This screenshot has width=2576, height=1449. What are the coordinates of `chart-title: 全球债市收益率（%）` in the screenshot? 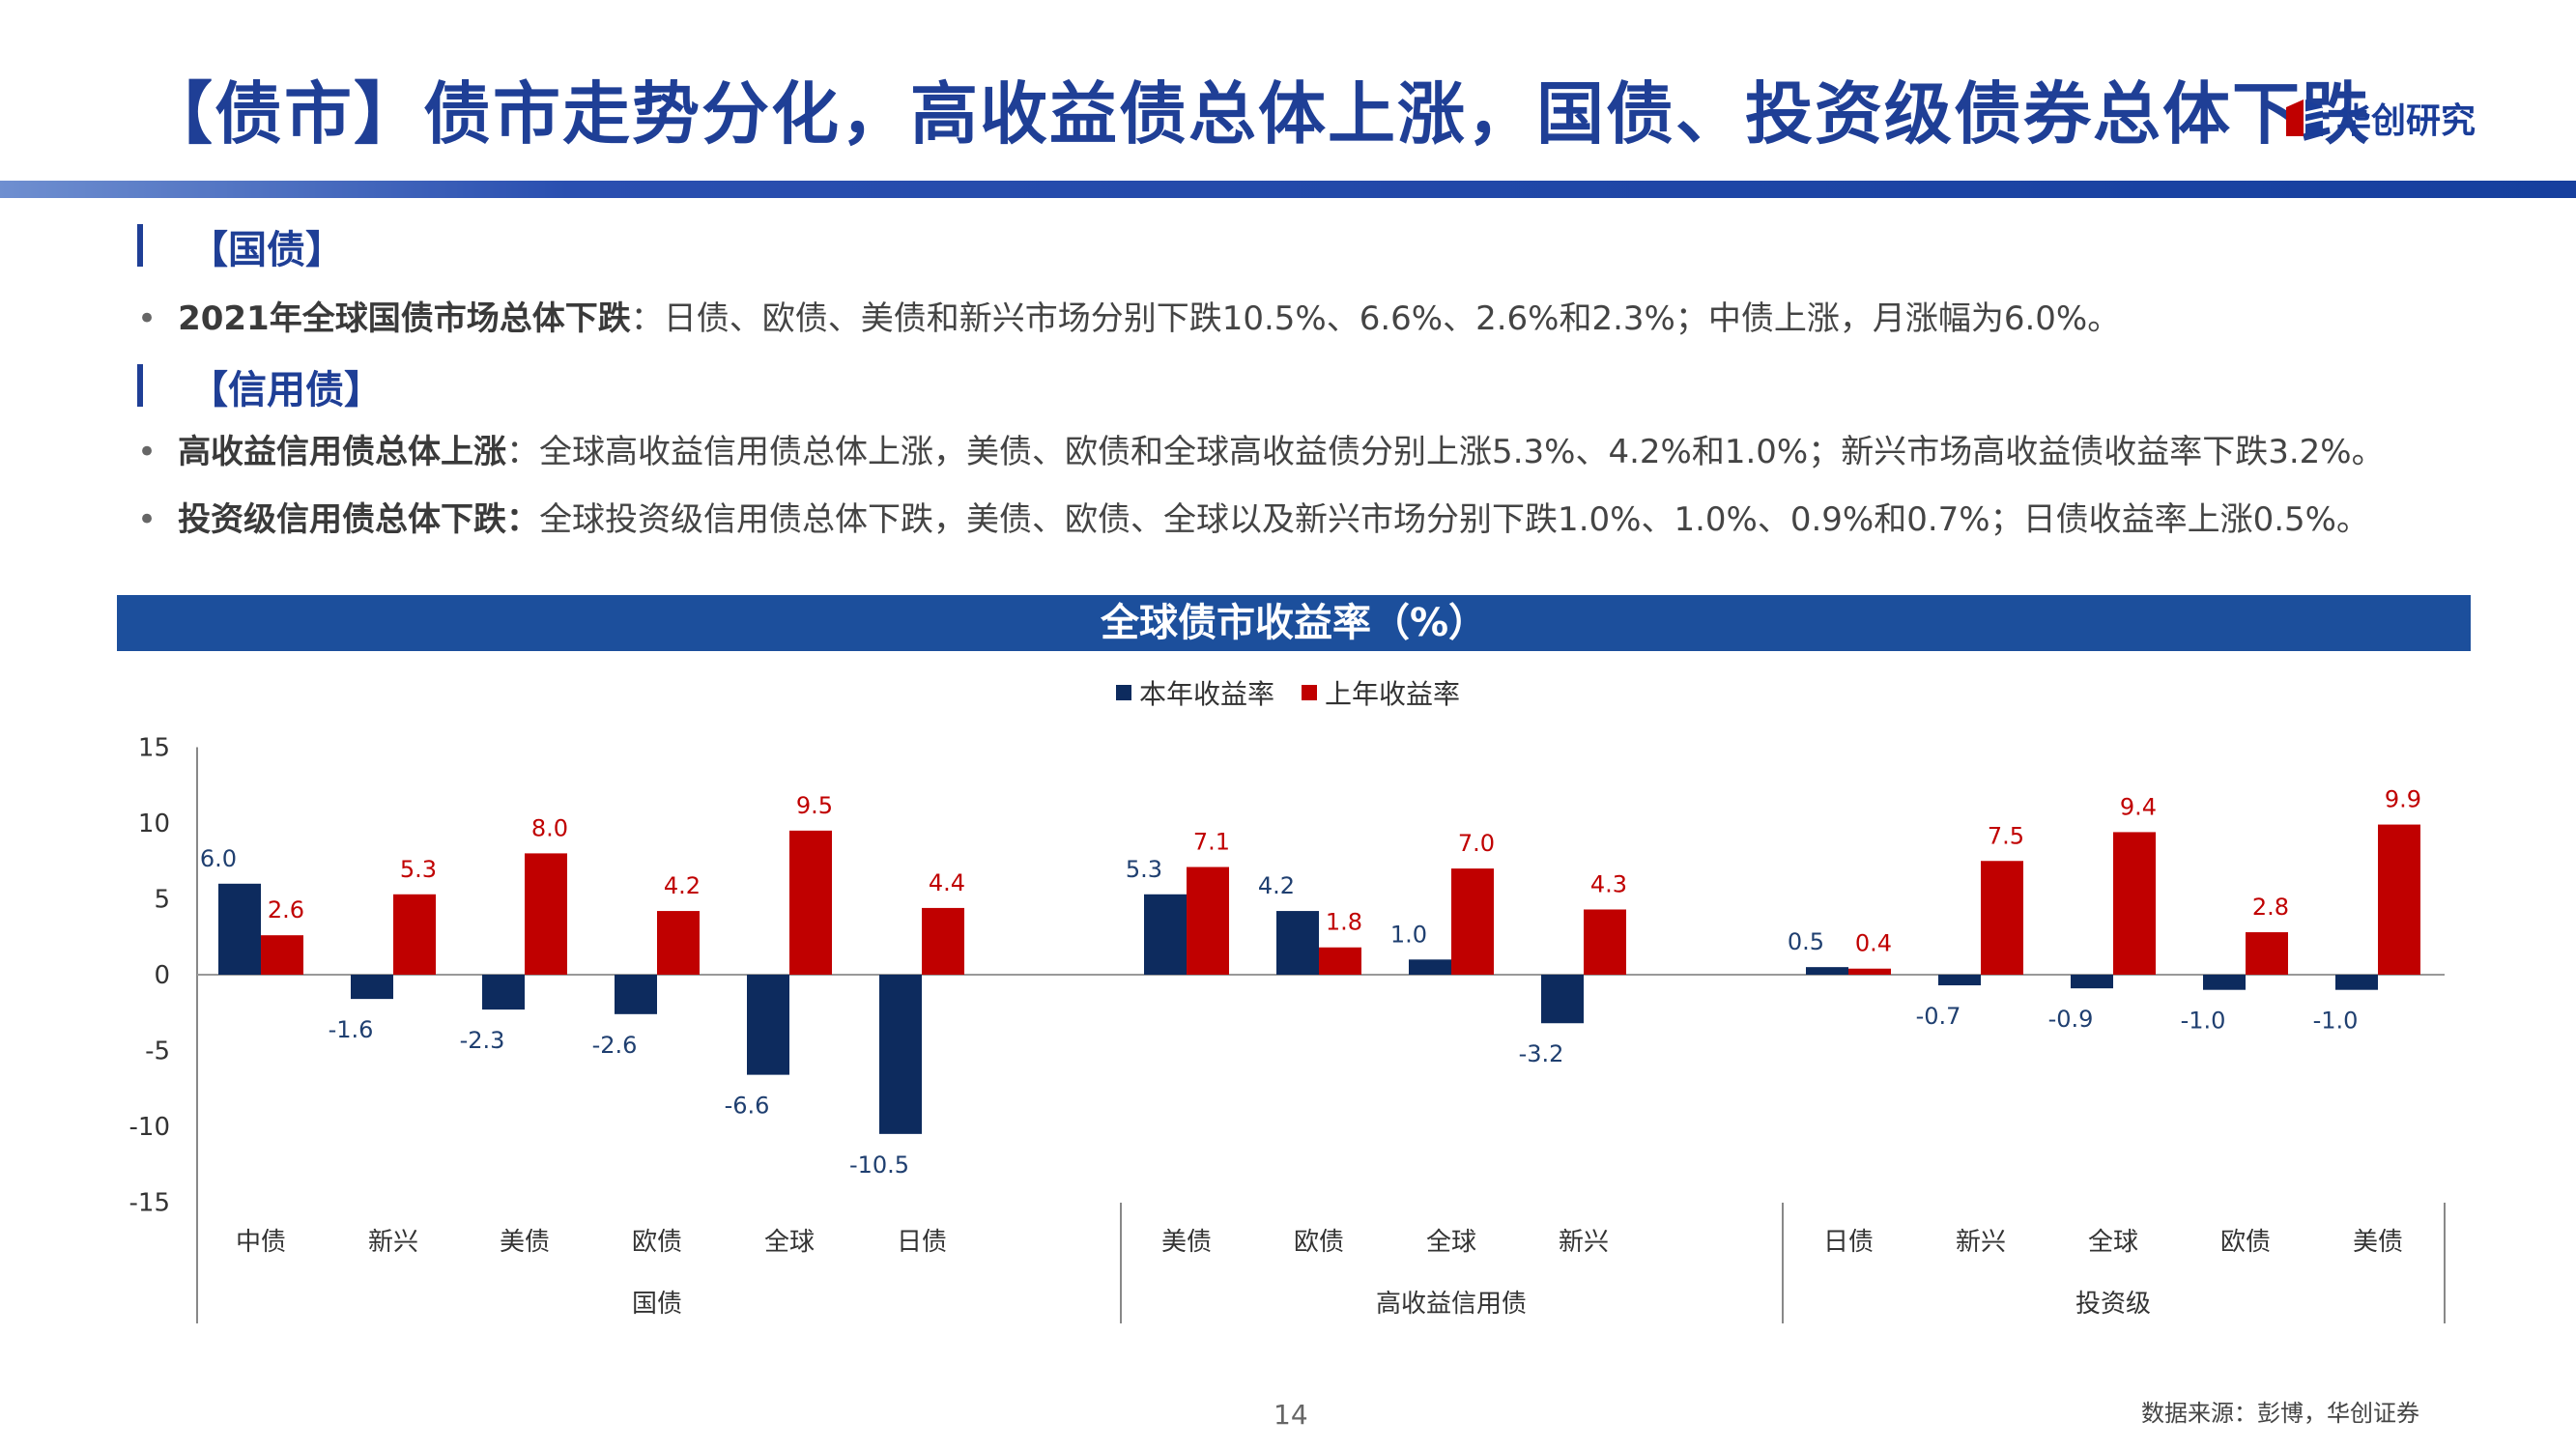 It's located at (1294, 623).